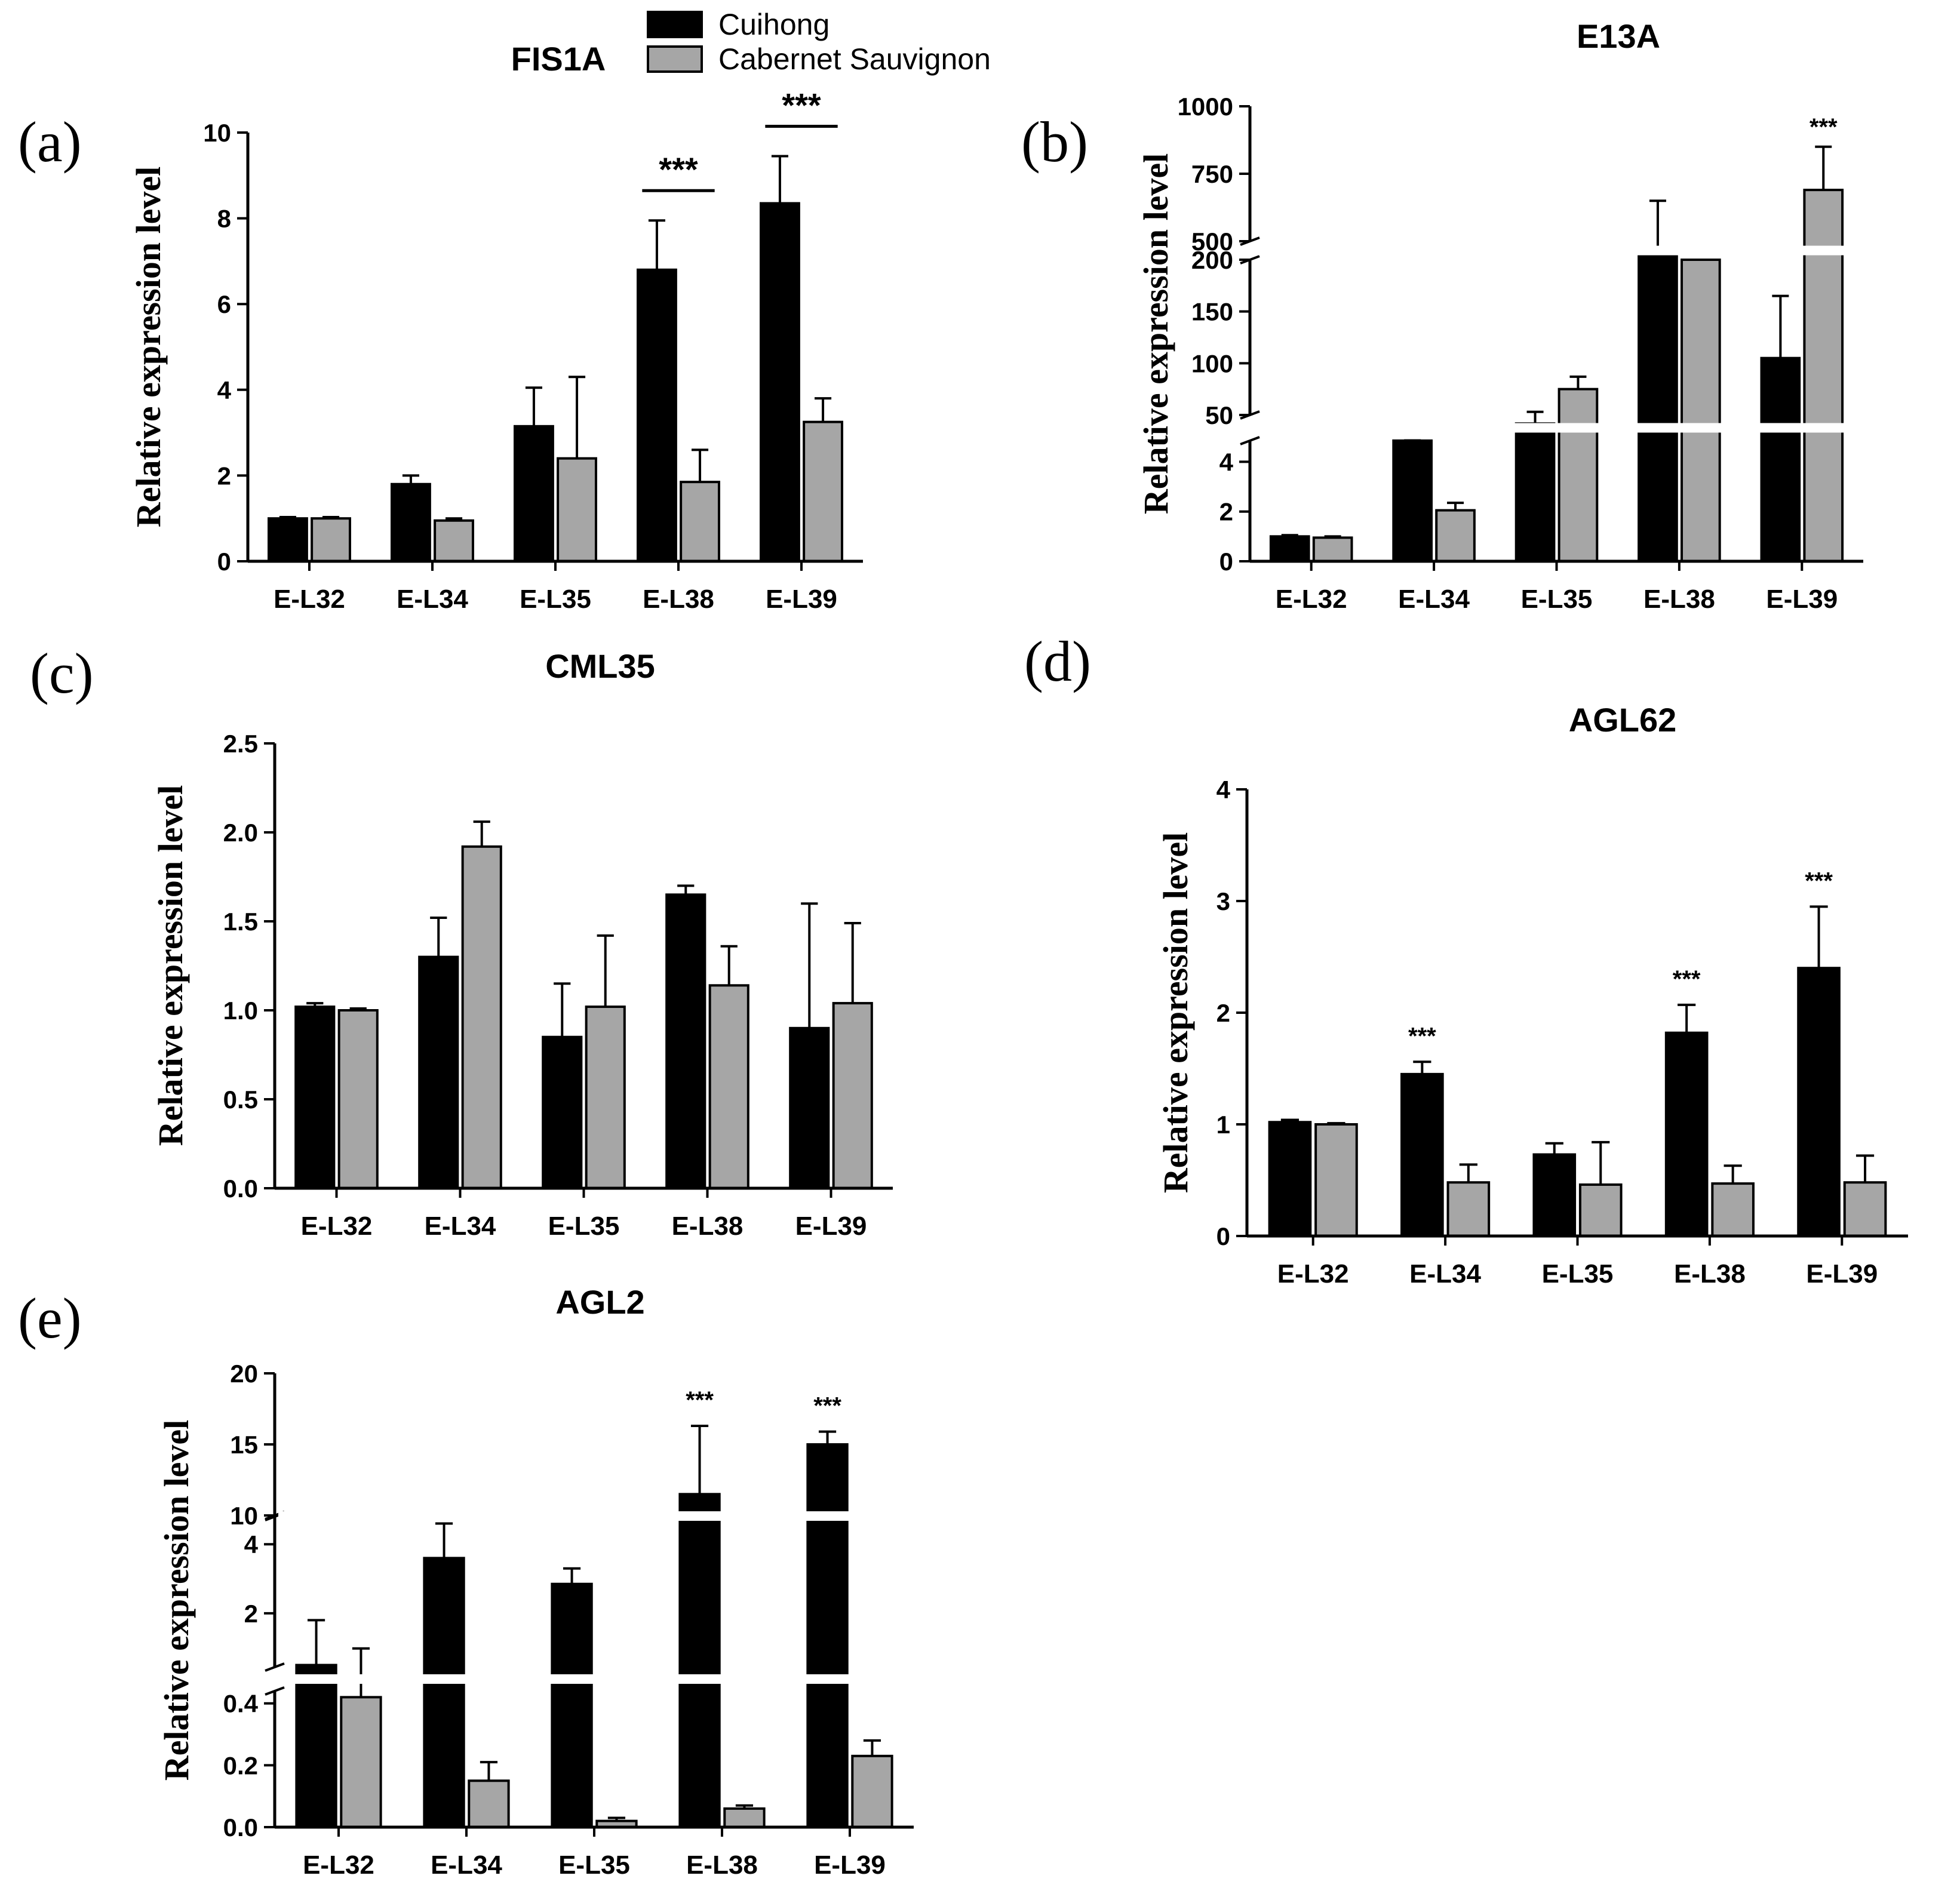 The width and height of the screenshot is (1960, 1897). I want to click on error-bar-cuihong-e-l39, so click(779, 179).